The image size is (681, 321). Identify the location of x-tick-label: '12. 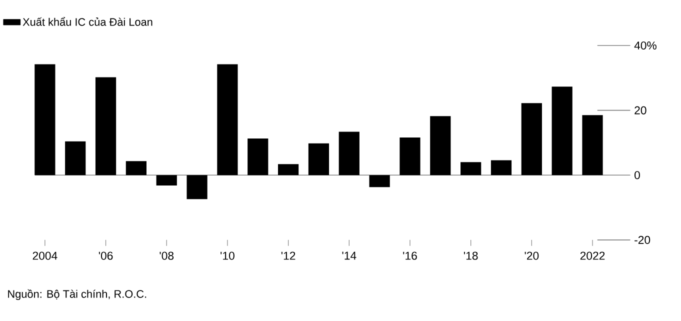
(288, 256).